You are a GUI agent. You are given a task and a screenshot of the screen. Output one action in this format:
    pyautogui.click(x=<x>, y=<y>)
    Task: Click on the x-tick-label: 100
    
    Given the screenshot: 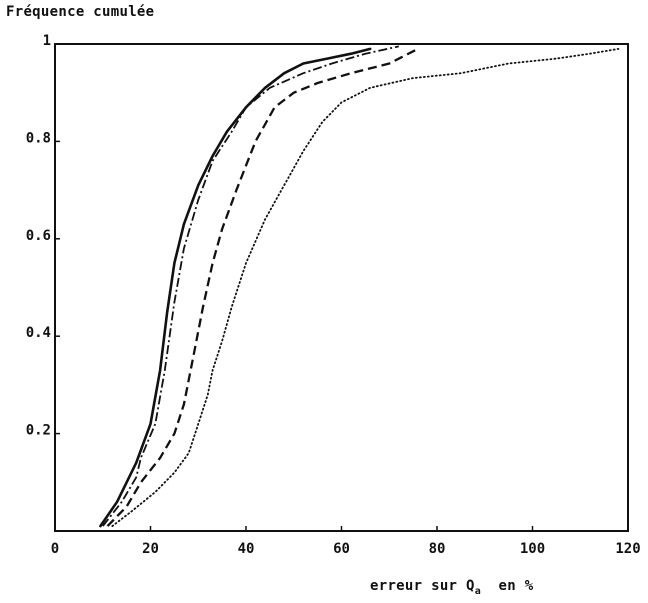 What is the action you would take?
    pyautogui.click(x=532, y=549)
    